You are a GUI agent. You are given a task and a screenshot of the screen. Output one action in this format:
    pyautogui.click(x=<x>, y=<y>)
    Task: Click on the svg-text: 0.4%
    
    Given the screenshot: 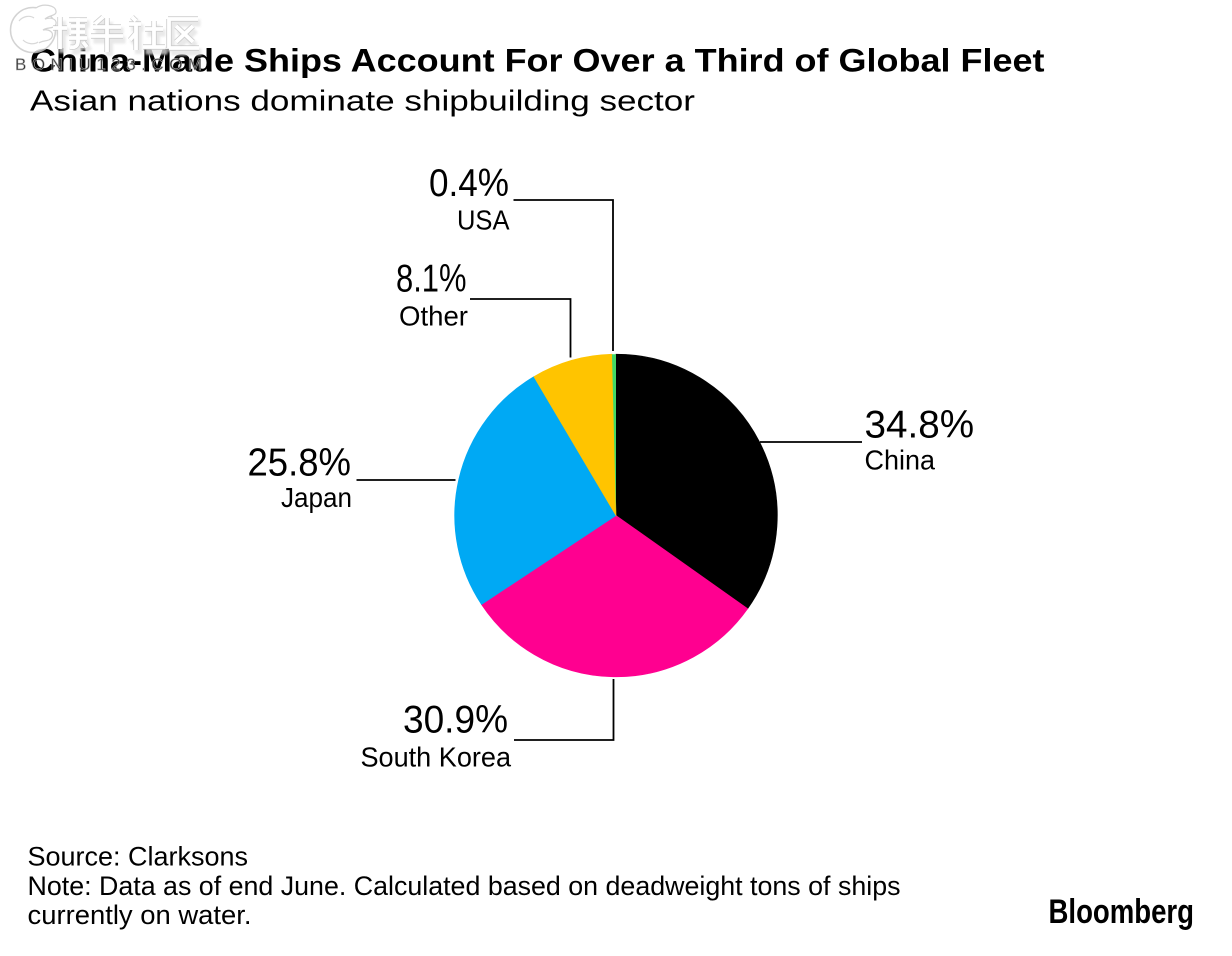 What is the action you would take?
    pyautogui.click(x=469, y=183)
    